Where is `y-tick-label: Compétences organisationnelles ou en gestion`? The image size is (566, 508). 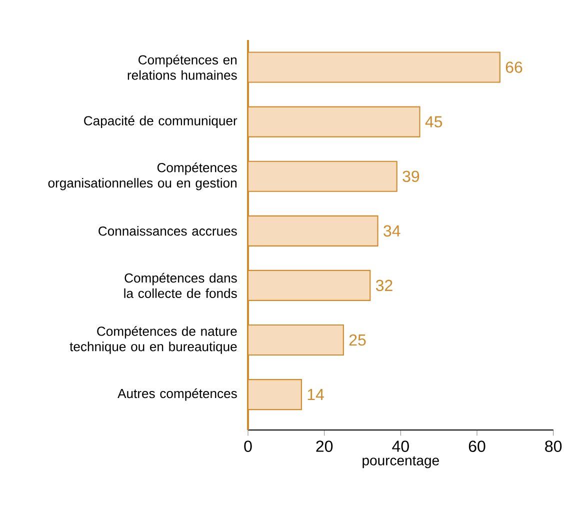
y-tick-label: Compétences organisationnelles ou en gestion is located at coordinates (142, 176).